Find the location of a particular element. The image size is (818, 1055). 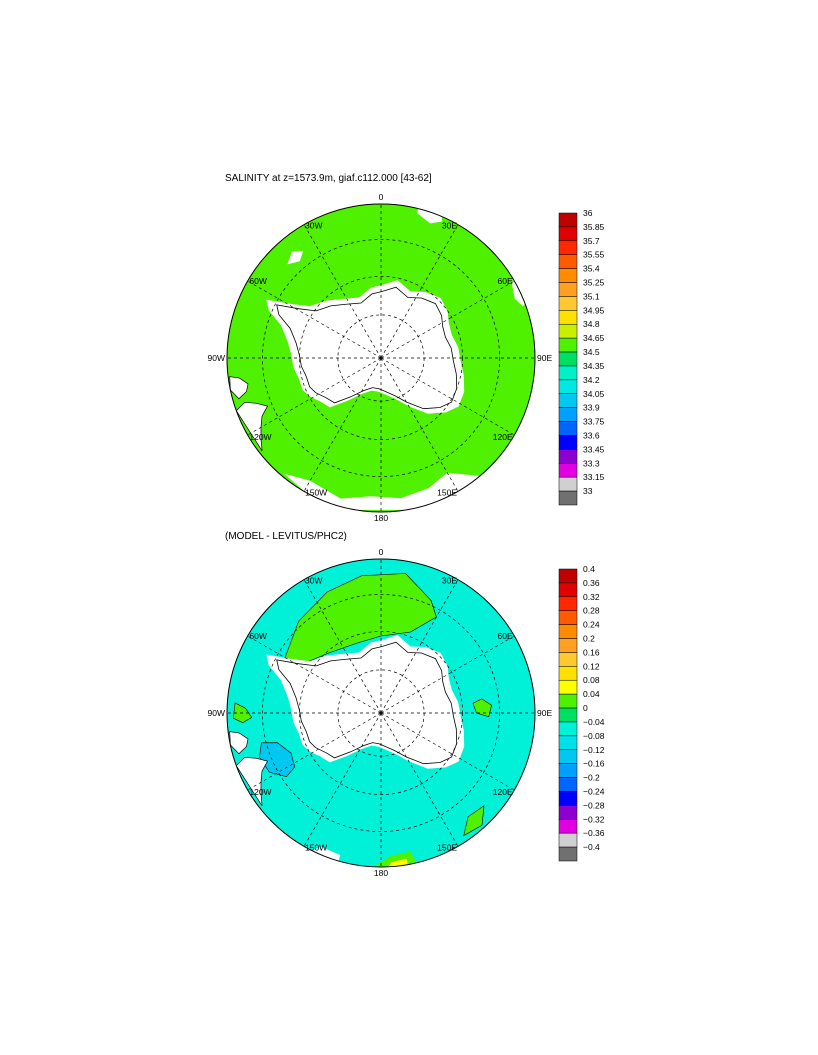

colorbar-label: 34.65 is located at coordinates (594, 338).